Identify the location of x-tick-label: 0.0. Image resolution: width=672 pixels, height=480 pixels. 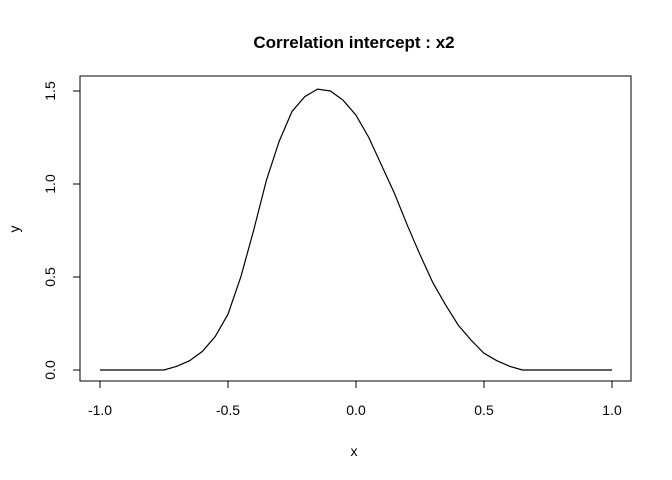
(356, 410).